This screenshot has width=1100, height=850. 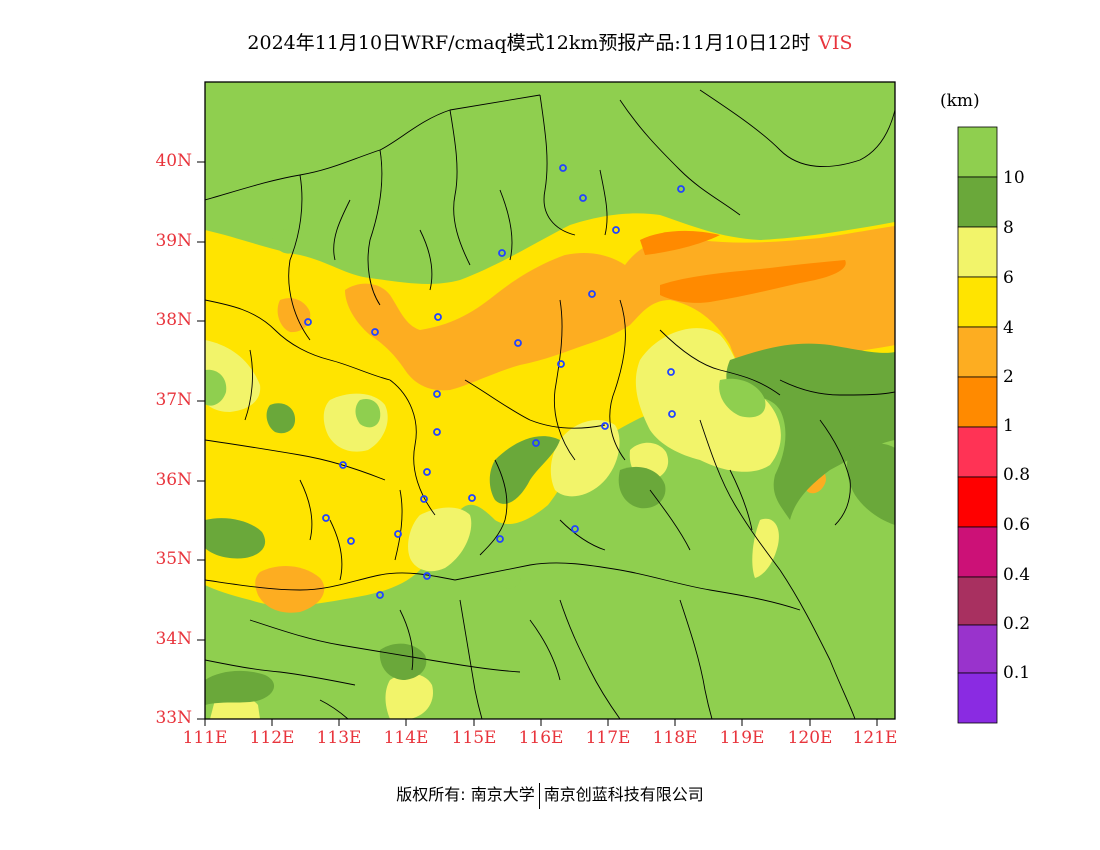 I want to click on colorbar, so click(x=977, y=425).